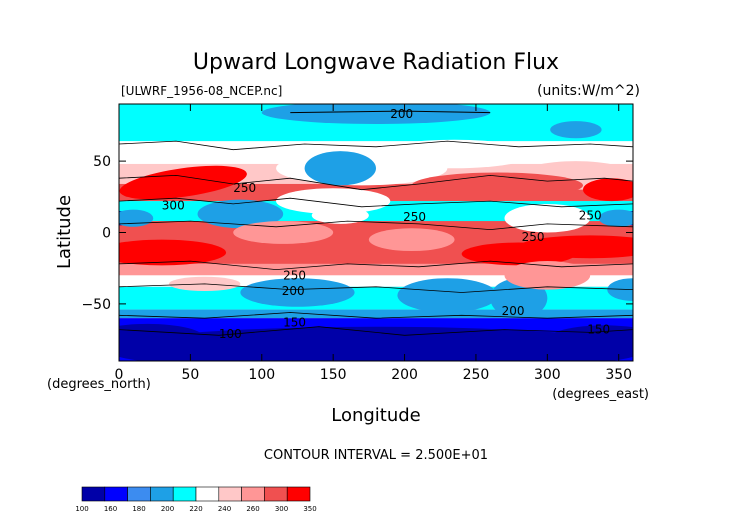 Image resolution: width=752 pixels, height=532 pixels. What do you see at coordinates (110, 509) in the screenshot?
I see `colorbar-tick-label: 160` at bounding box center [110, 509].